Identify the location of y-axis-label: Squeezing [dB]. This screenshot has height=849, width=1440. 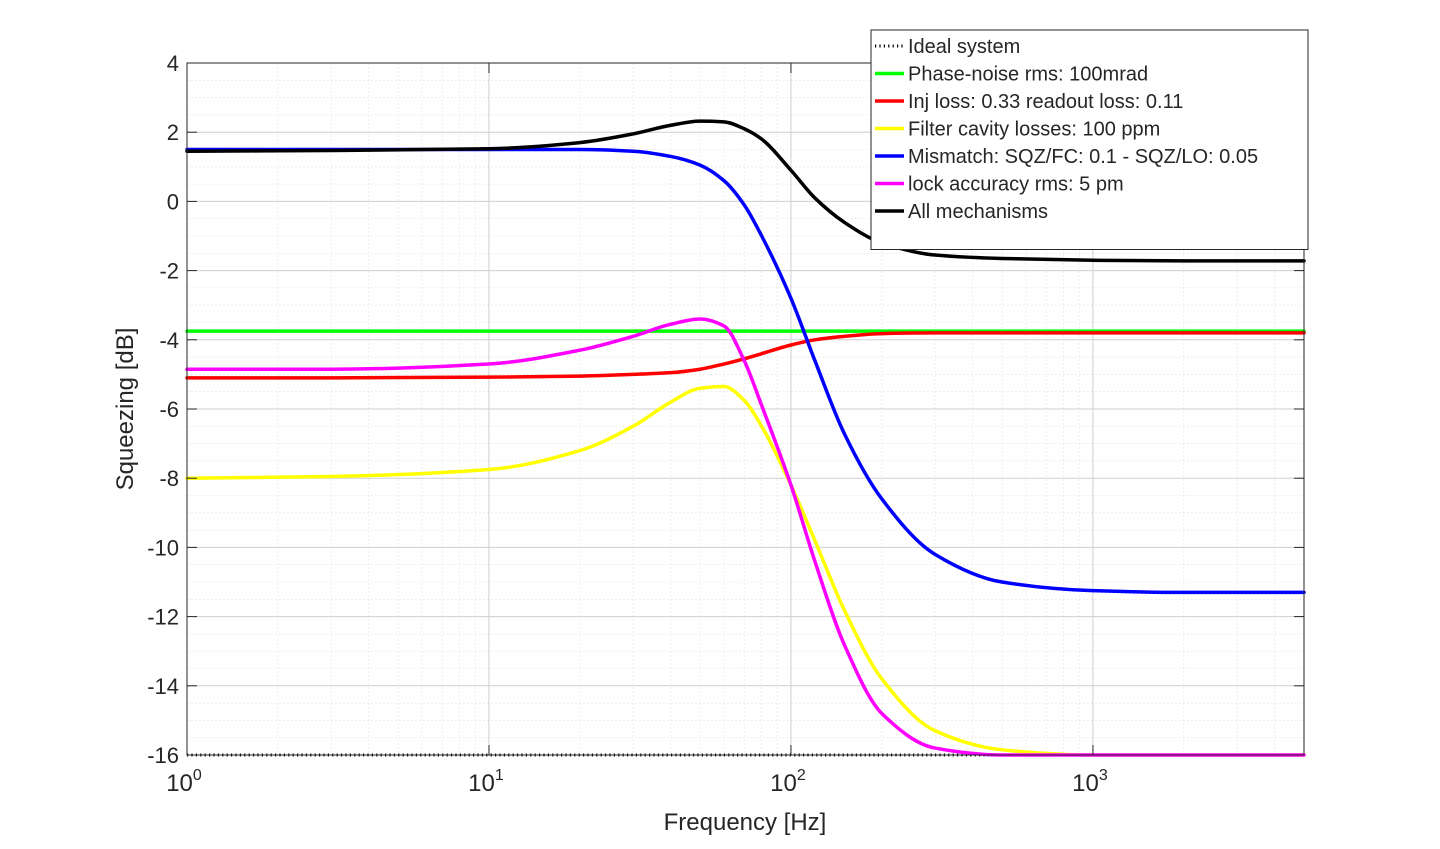
(125, 409).